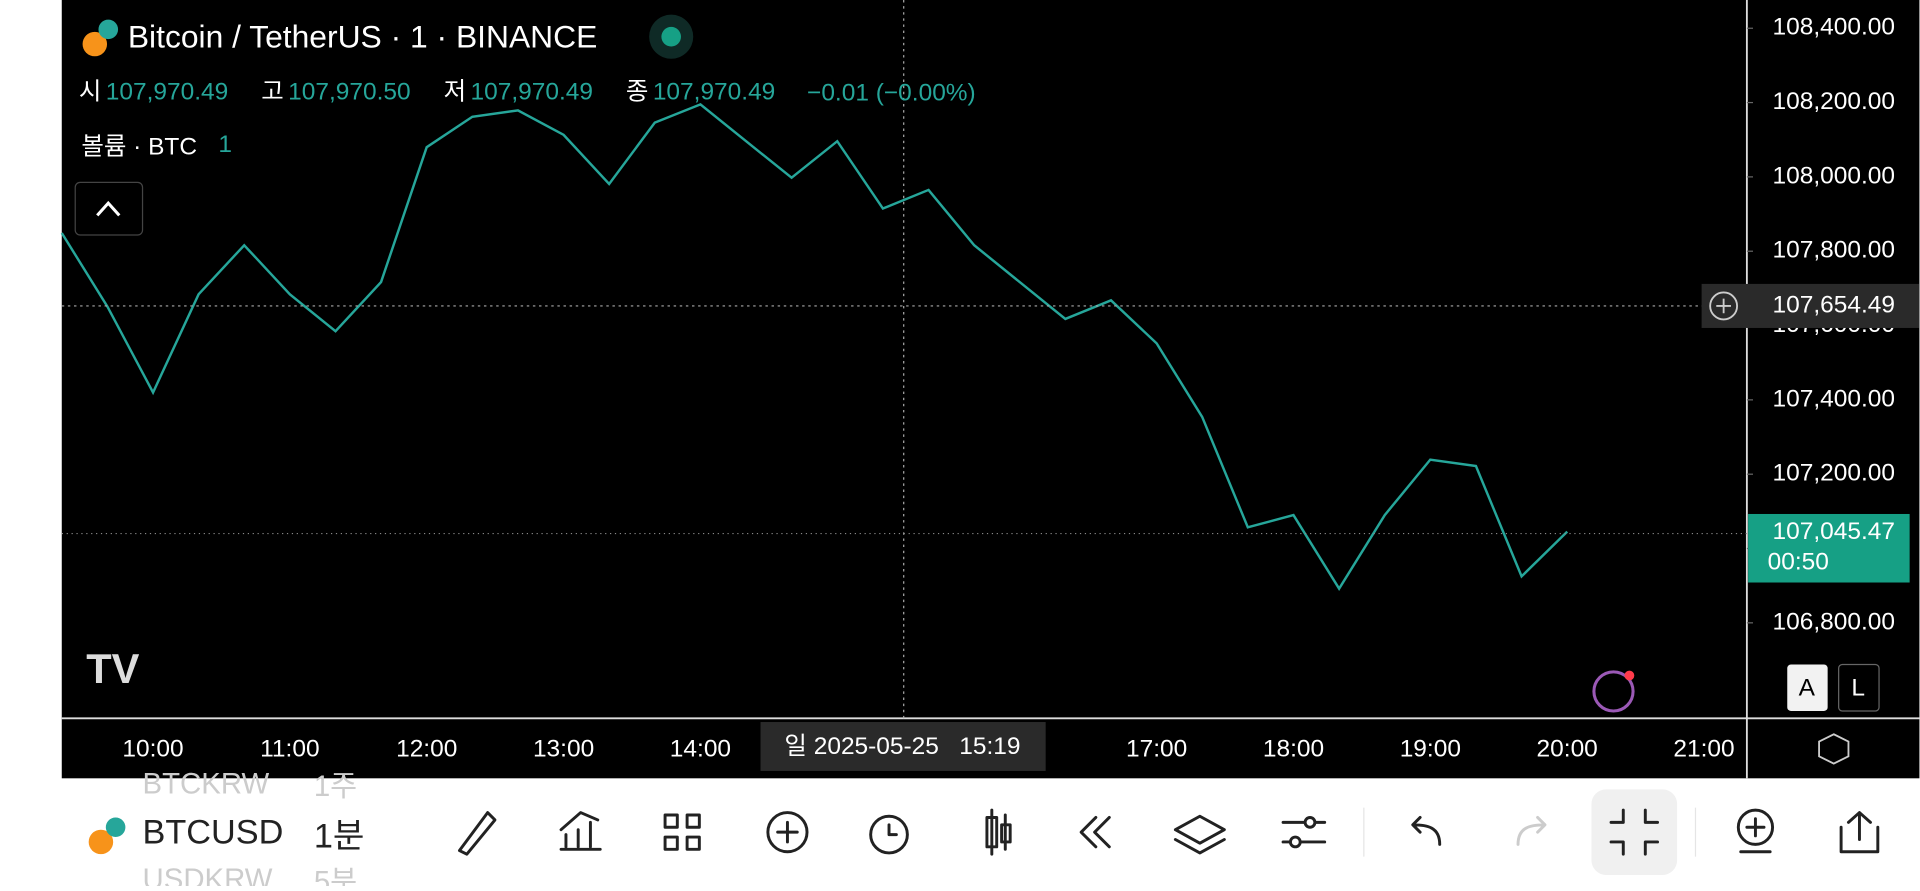  Describe the element at coordinates (208, 877) in the screenshot. I see `symbol-option: USDKRW` at that location.